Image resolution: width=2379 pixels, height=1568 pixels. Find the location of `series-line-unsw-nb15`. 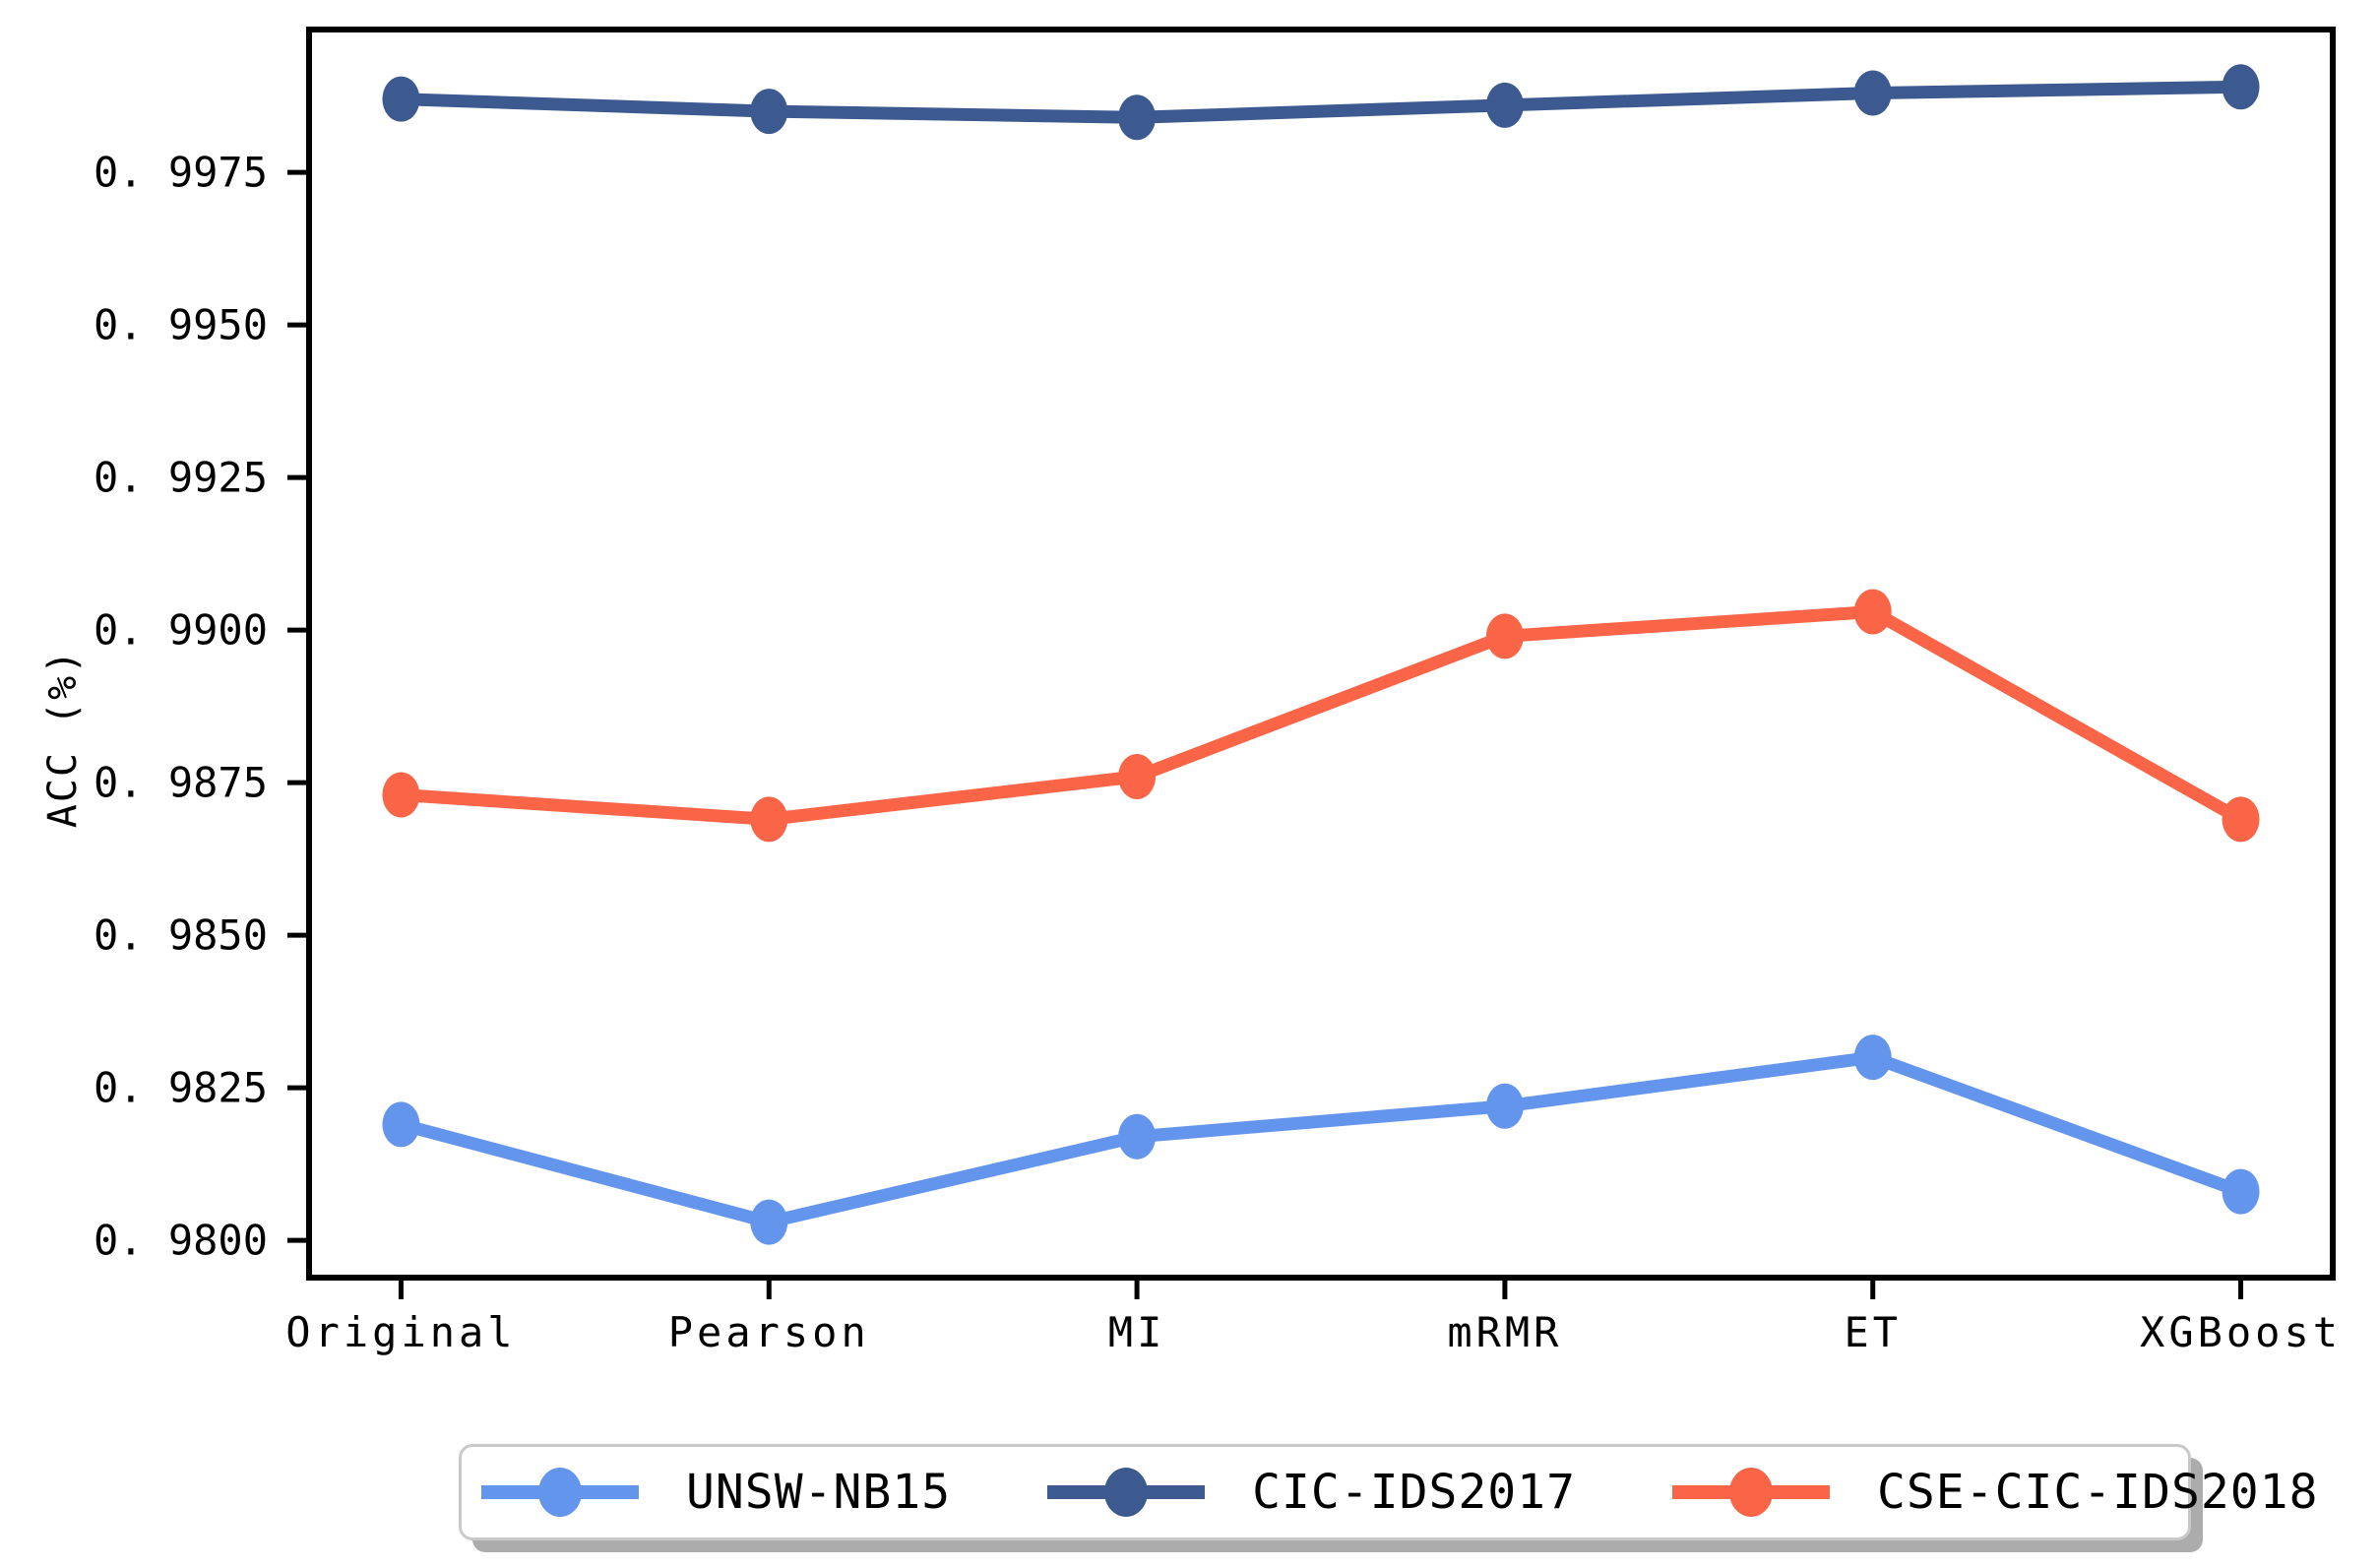

series-line-unsw-nb15 is located at coordinates (1321, 1139).